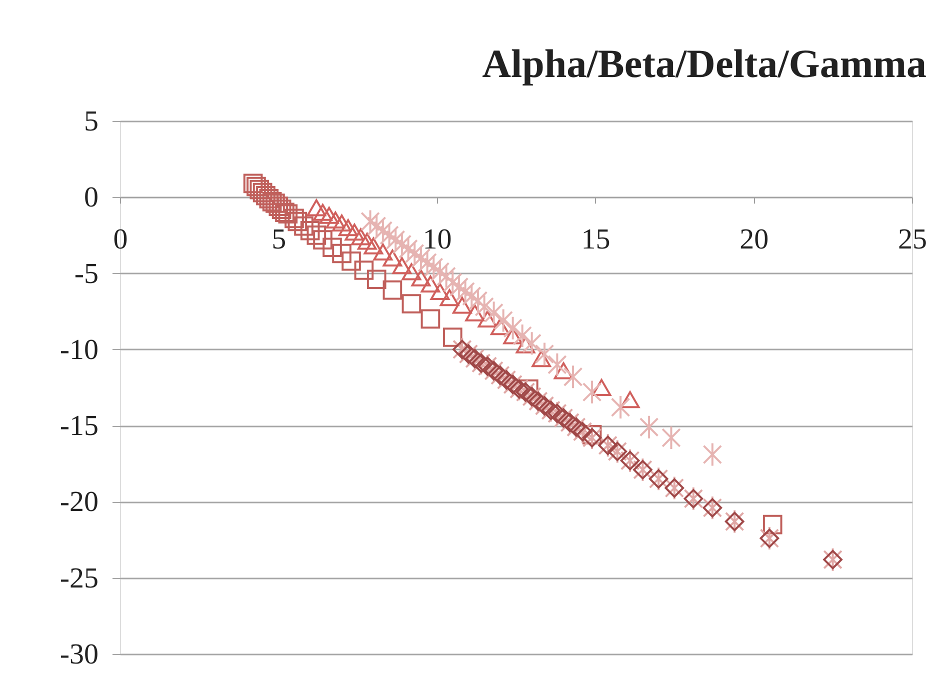  I want to click on x-tick-label: 25, so click(912, 240).